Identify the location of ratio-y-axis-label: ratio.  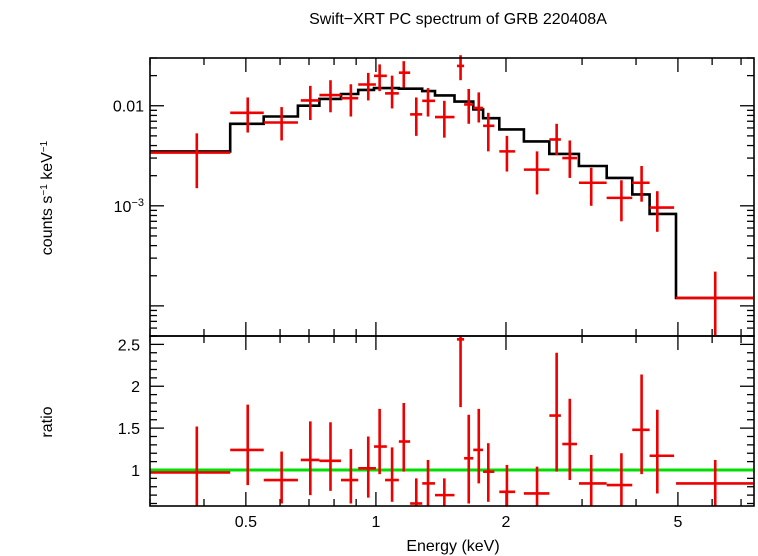
(47, 421).